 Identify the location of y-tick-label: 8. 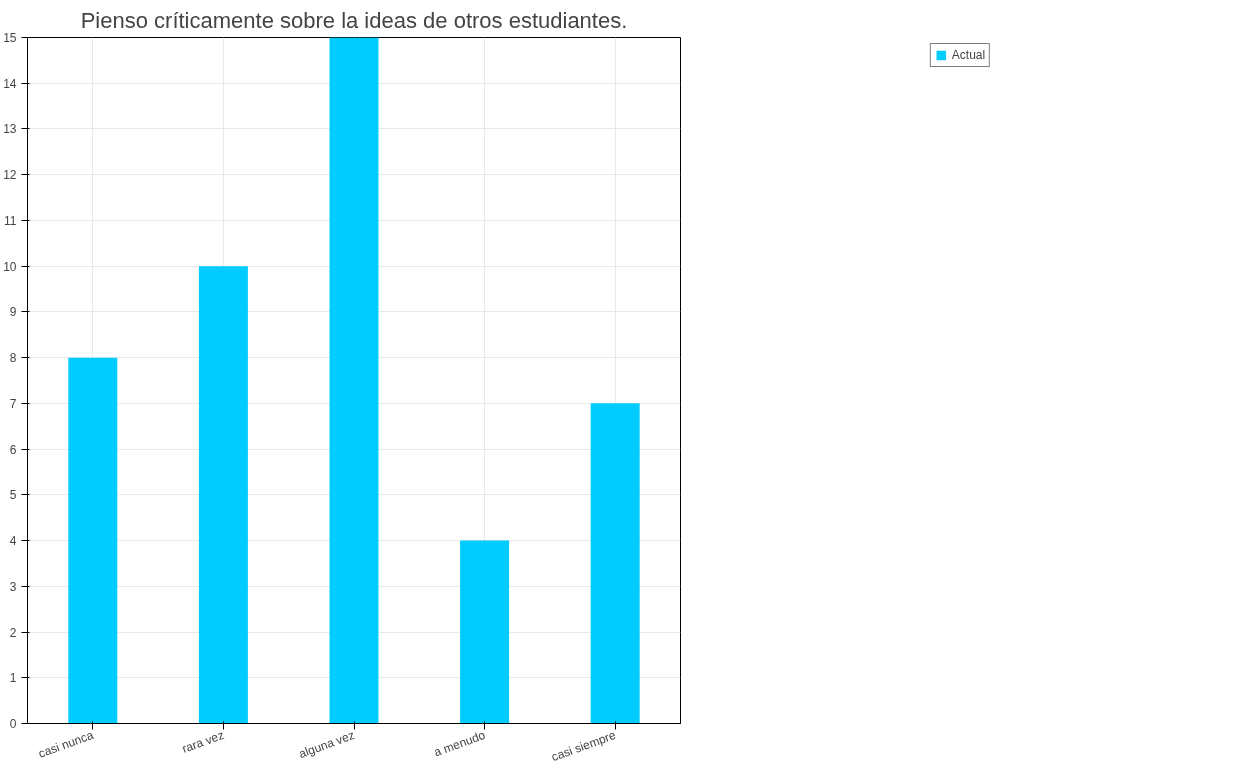
(13, 358).